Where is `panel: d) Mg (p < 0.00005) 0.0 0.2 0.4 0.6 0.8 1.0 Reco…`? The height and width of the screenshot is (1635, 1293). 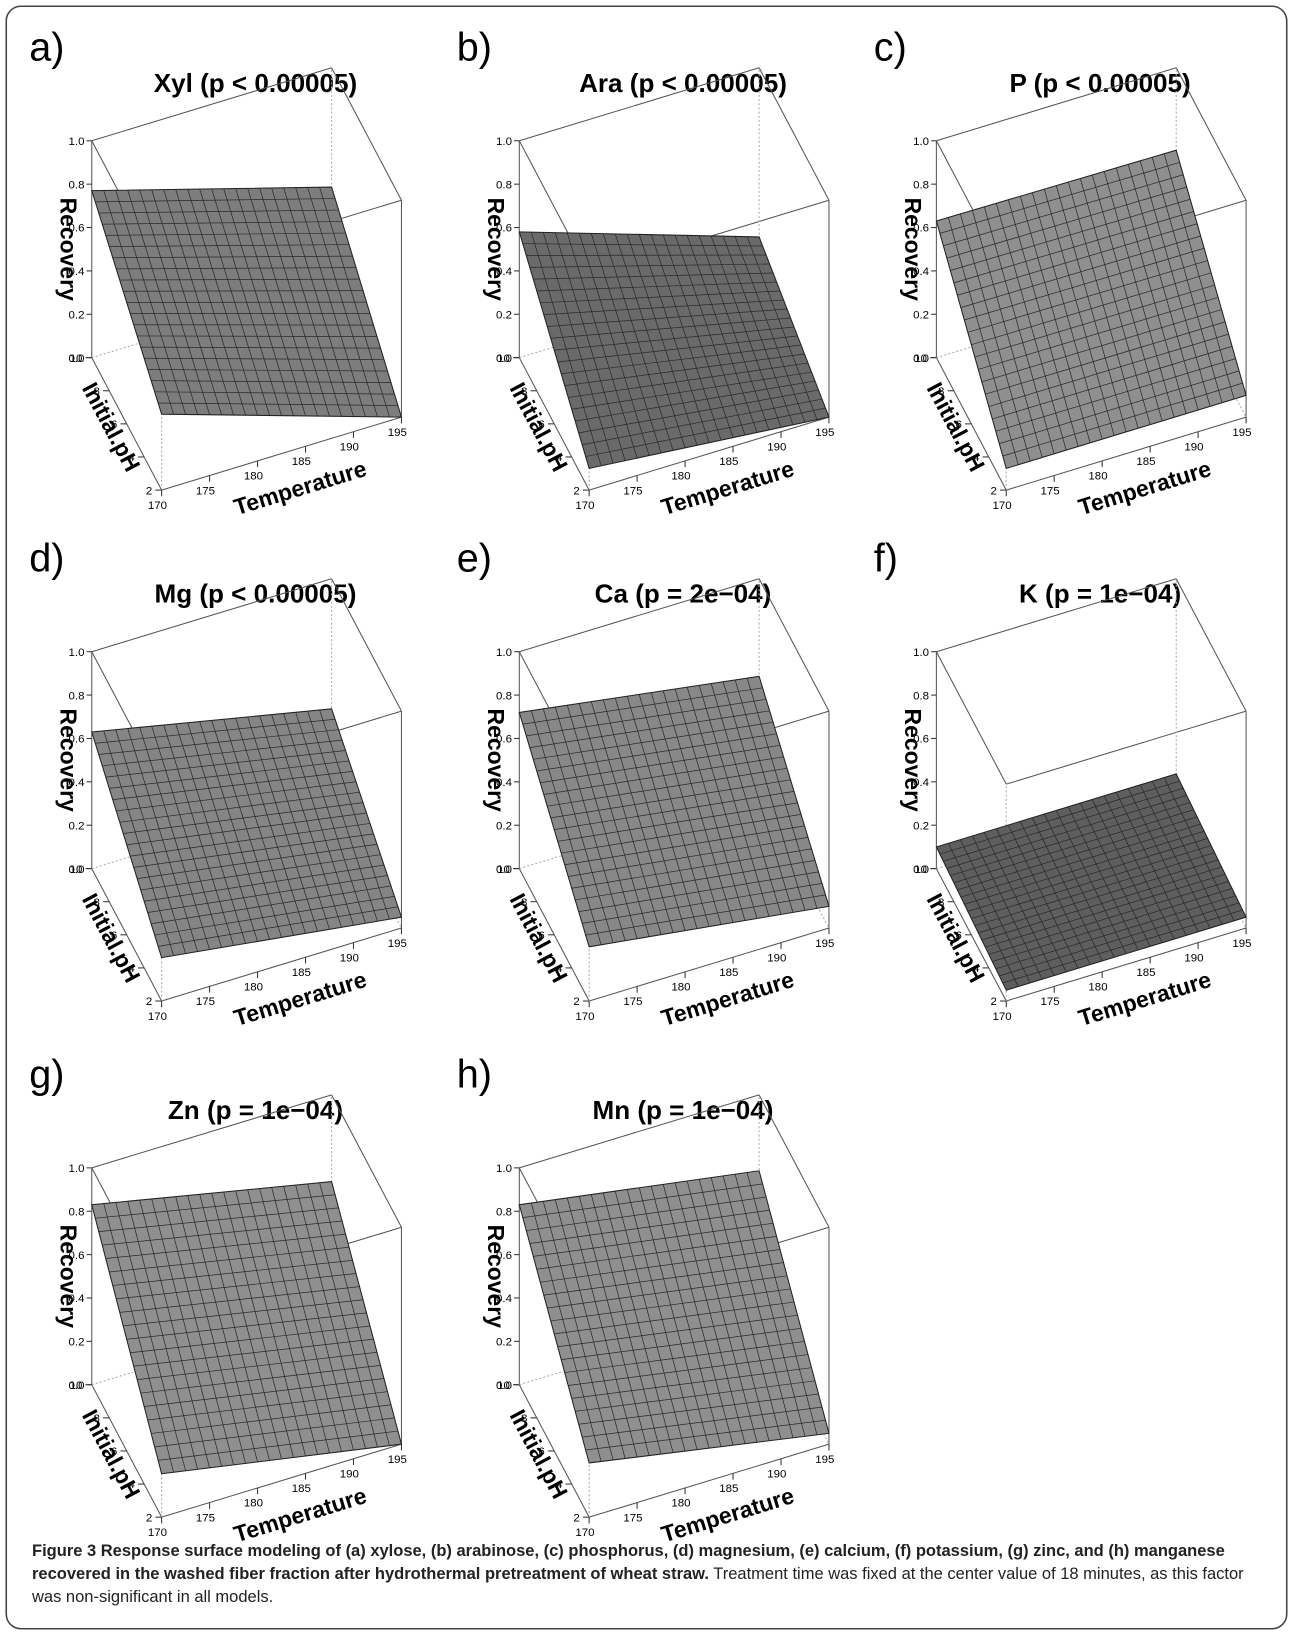
panel: d) Mg (p < 0.00005) 0.0 0.2 0.4 0.6 0.8 1.0 Reco… is located at coordinates (218, 783).